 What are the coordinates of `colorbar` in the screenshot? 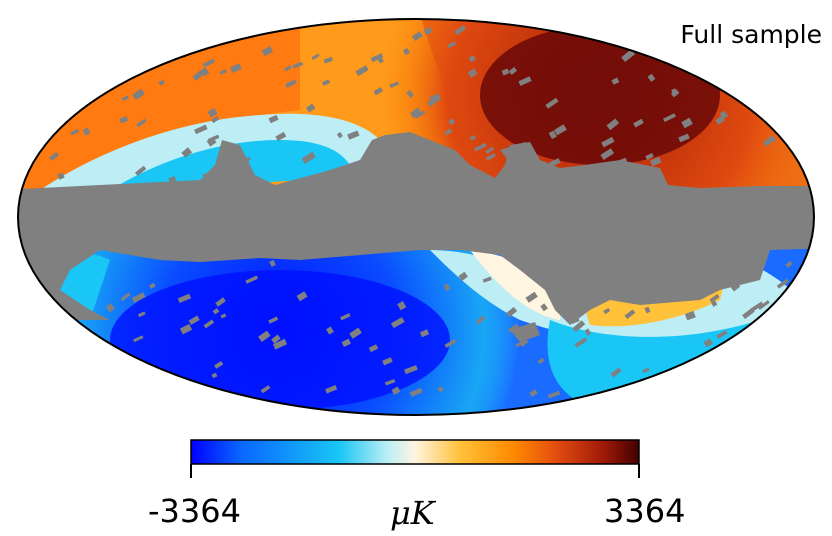 It's located at (415, 458).